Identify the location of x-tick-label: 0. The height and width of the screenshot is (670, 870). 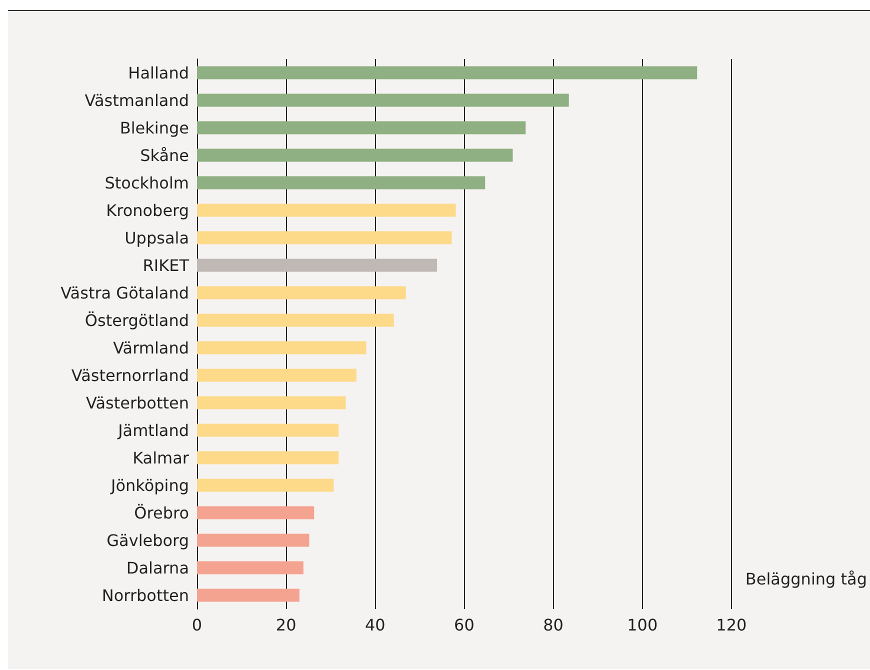
(197, 625).